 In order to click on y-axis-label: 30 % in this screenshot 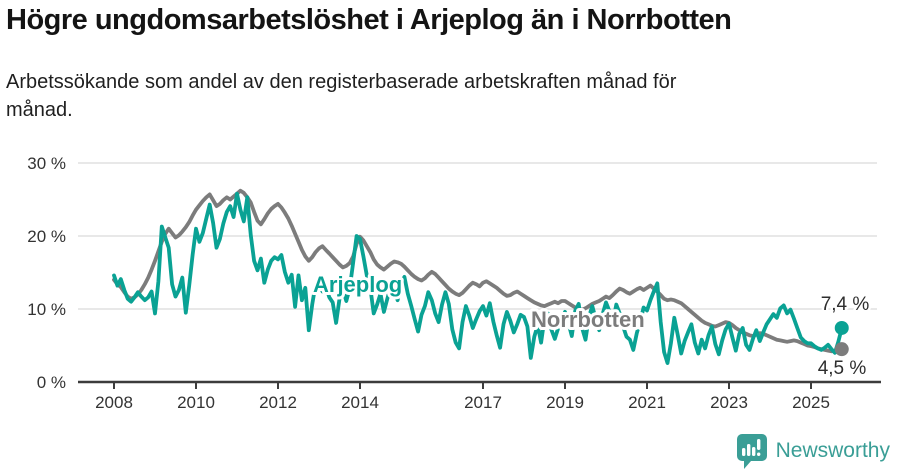, I will do `click(46, 163)`.